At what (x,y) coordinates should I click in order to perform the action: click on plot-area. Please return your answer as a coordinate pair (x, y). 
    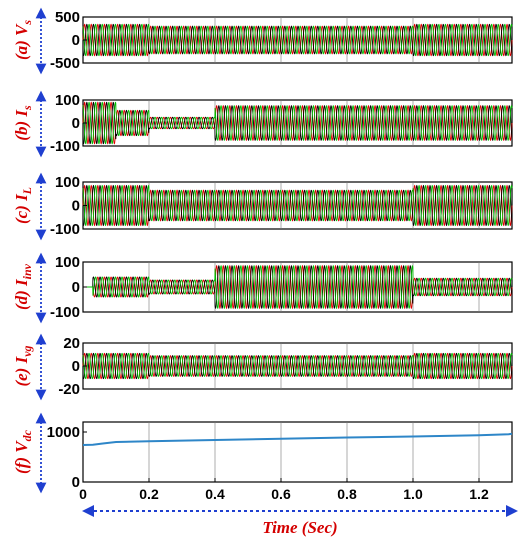
    Looking at the image, I should click on (297, 452).